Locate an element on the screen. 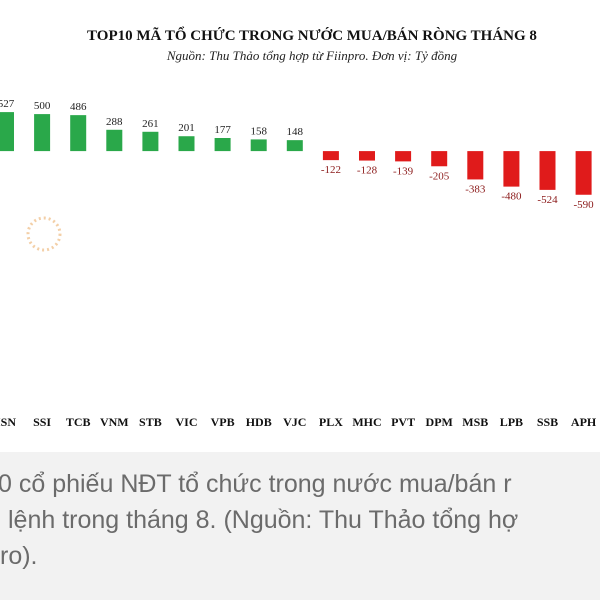  x-tick-label: MHC is located at coordinates (366, 422).